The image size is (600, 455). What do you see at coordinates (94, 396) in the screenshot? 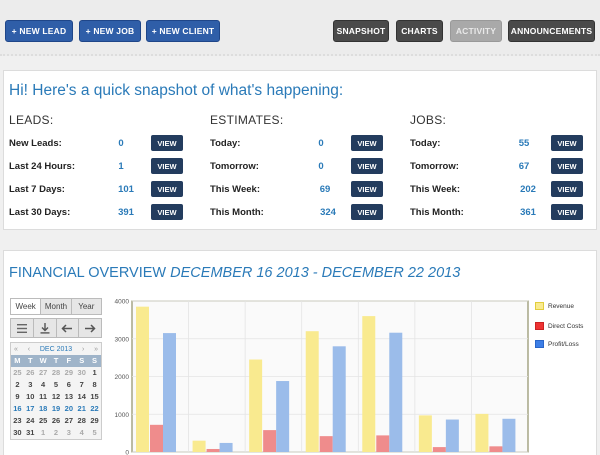
I see `calendar-day: 15` at bounding box center [94, 396].